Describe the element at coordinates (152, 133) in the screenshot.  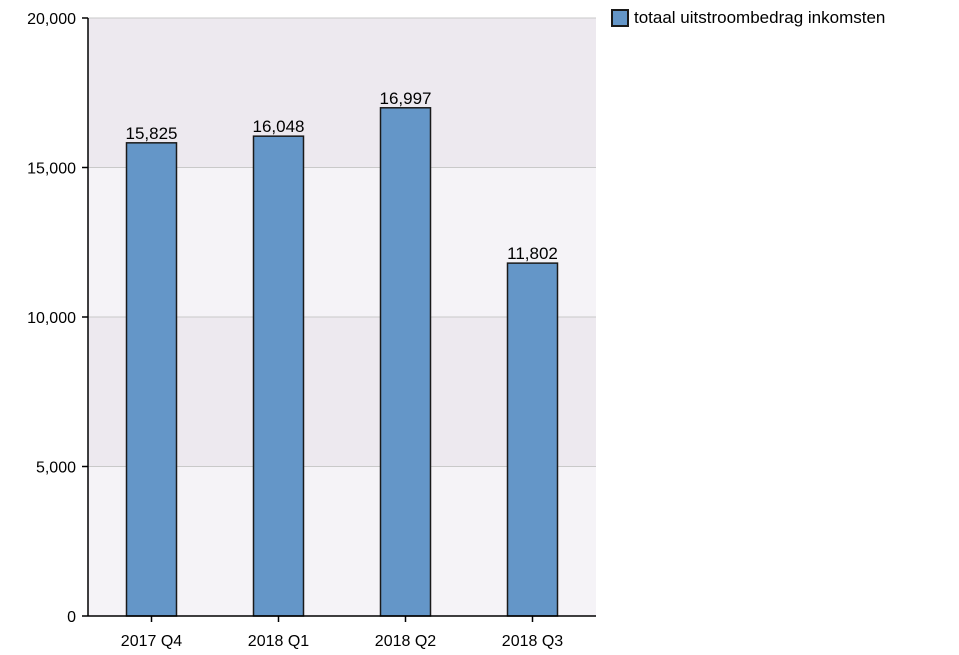
I see `data-label: 15,825` at that location.